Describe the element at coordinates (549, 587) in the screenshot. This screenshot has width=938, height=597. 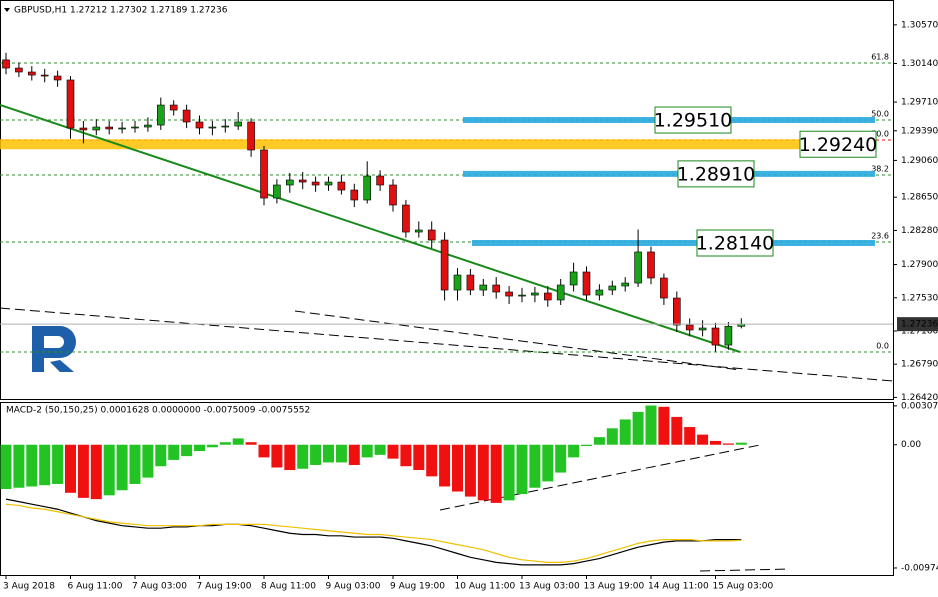
I see `x-tick-label: 13 Aug 03:00` at that location.